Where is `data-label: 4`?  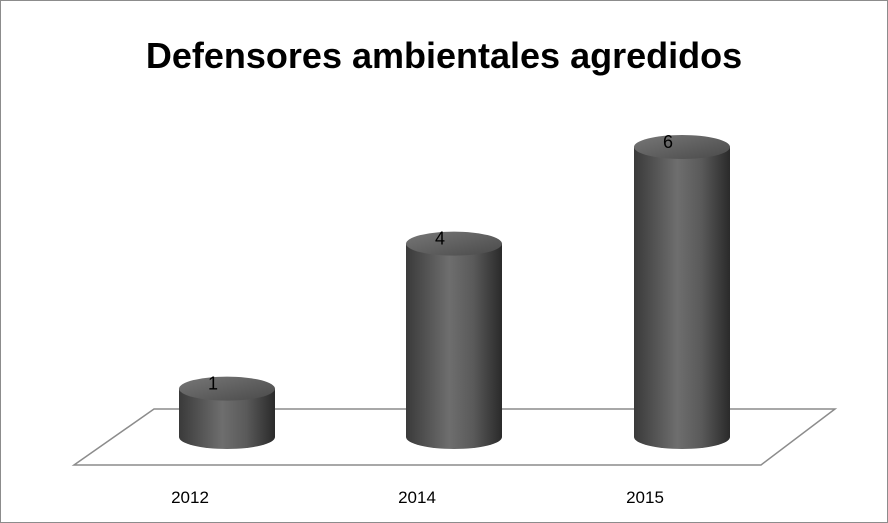 data-label: 4 is located at coordinates (440, 239).